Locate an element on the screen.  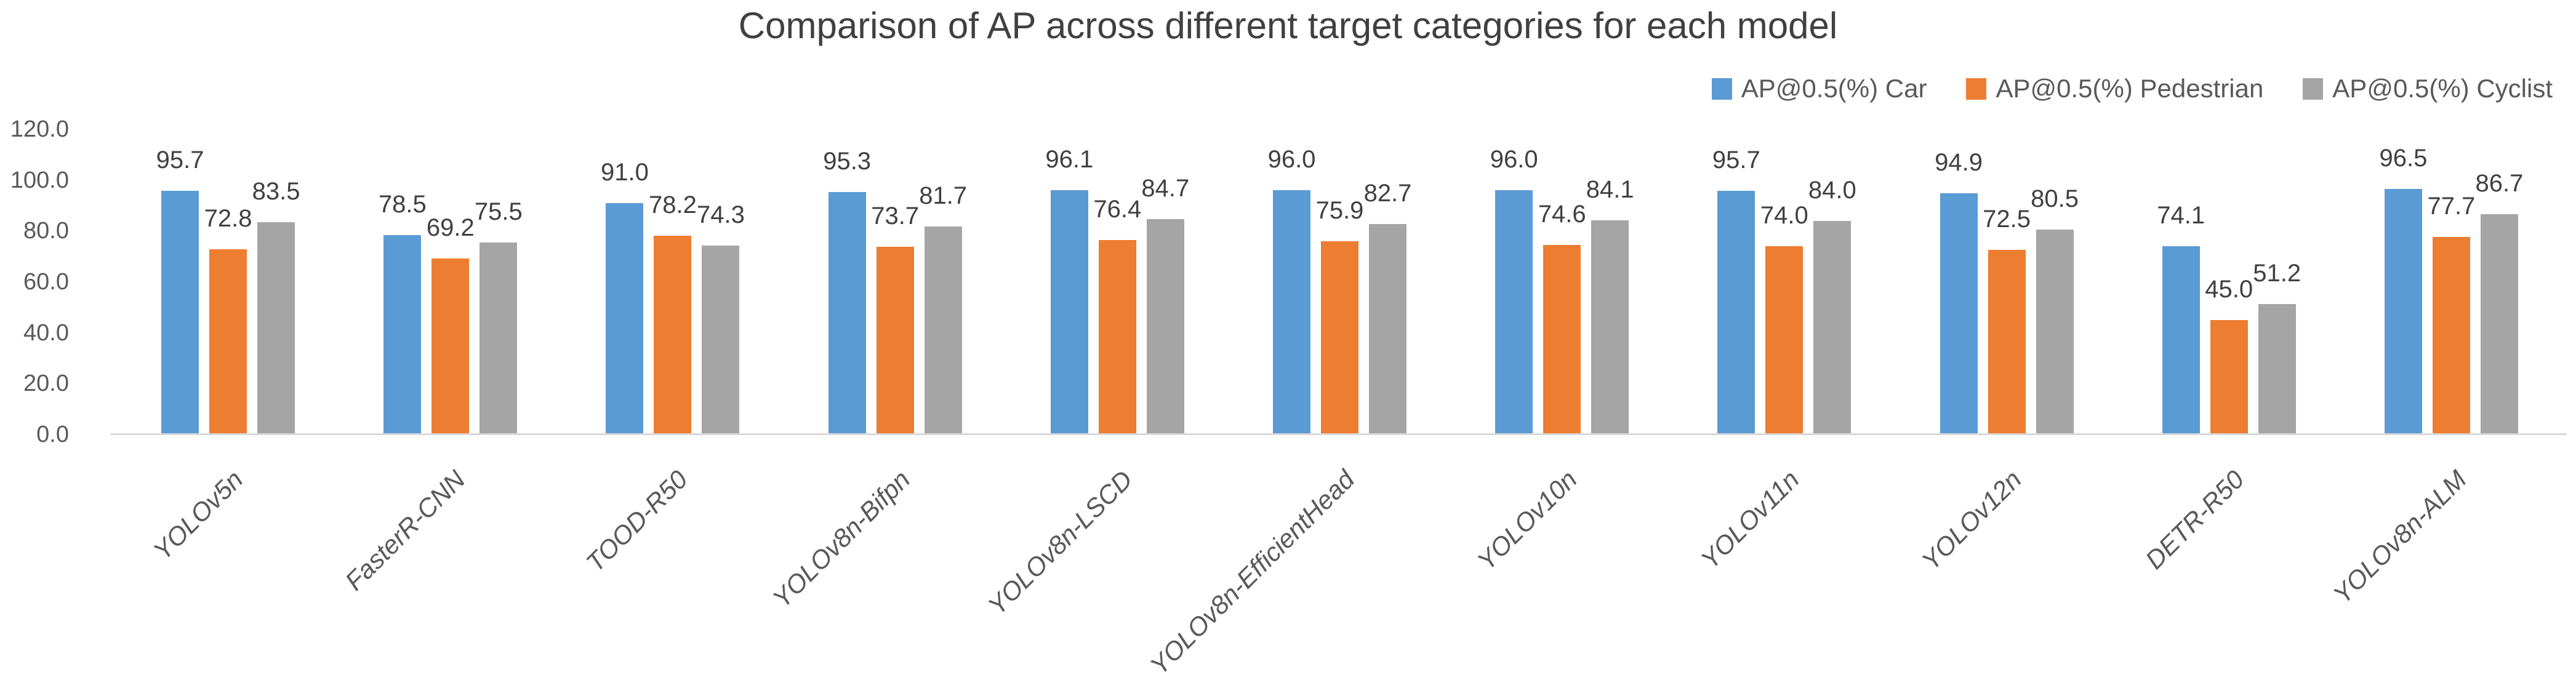
y-tick-label: 40.0 is located at coordinates (46, 332).